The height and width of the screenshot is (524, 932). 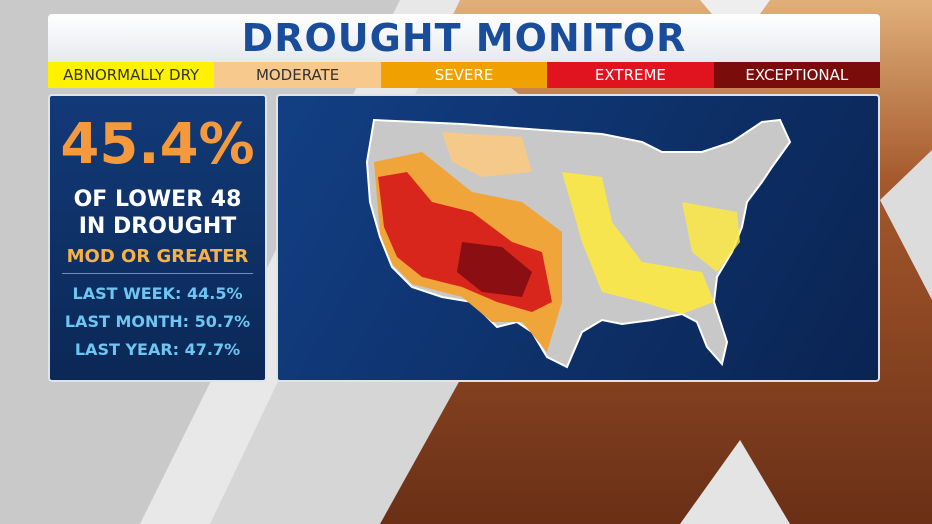 What do you see at coordinates (797, 75) in the screenshot?
I see `legend-item: EXCEPTIONAL` at bounding box center [797, 75].